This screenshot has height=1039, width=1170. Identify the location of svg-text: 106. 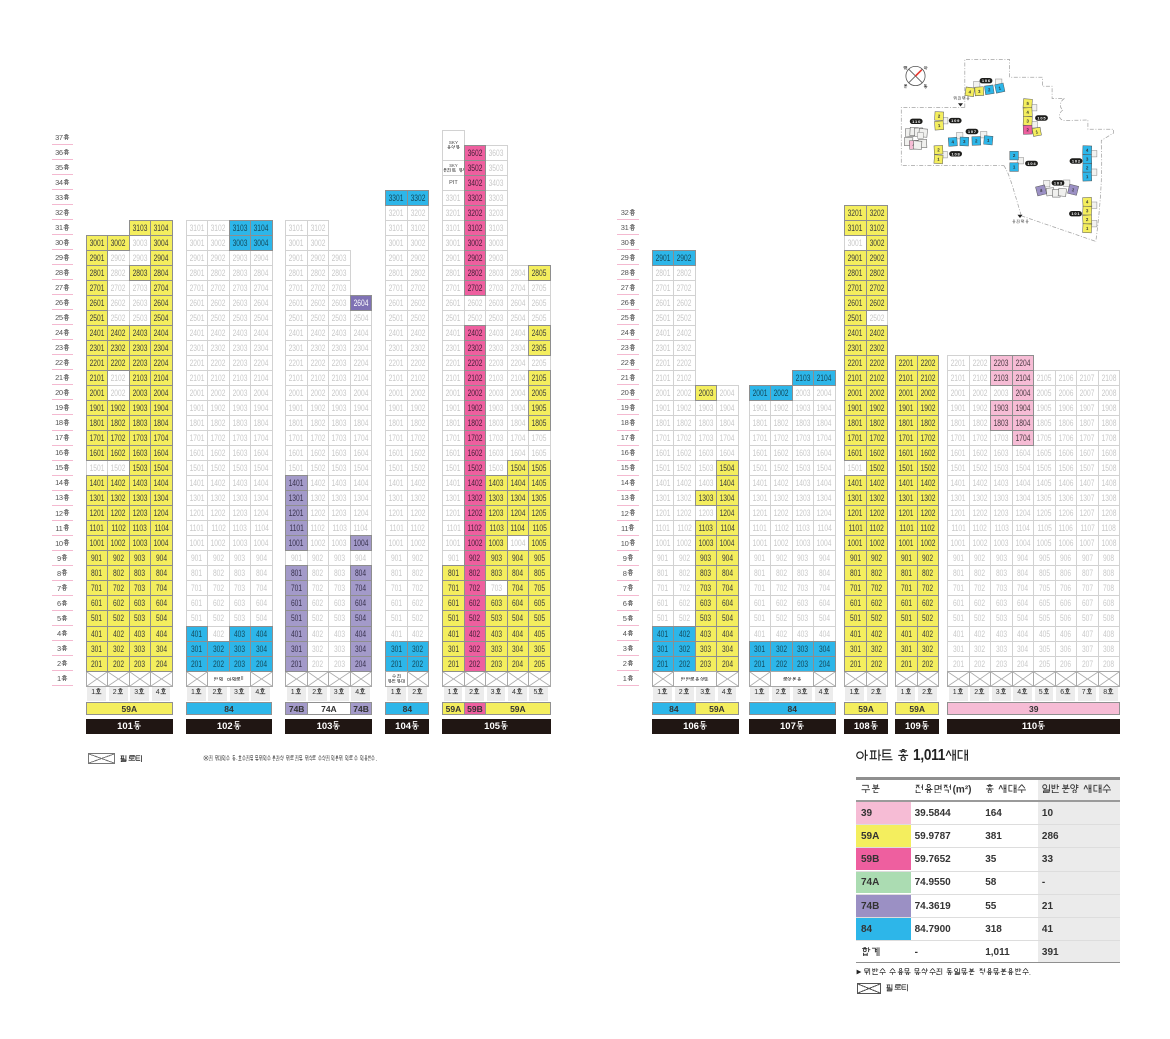
(986, 80).